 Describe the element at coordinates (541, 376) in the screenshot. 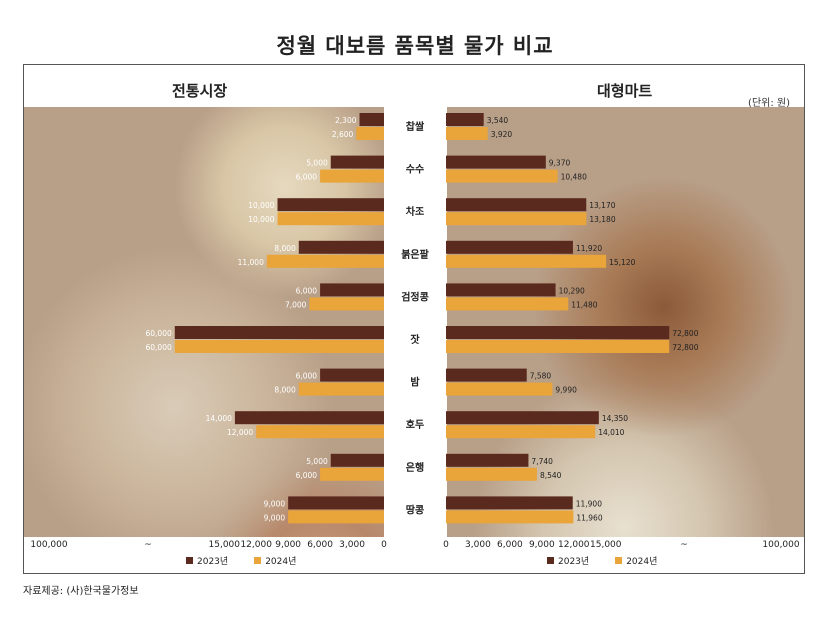

I see `data-label: 7,580` at that location.